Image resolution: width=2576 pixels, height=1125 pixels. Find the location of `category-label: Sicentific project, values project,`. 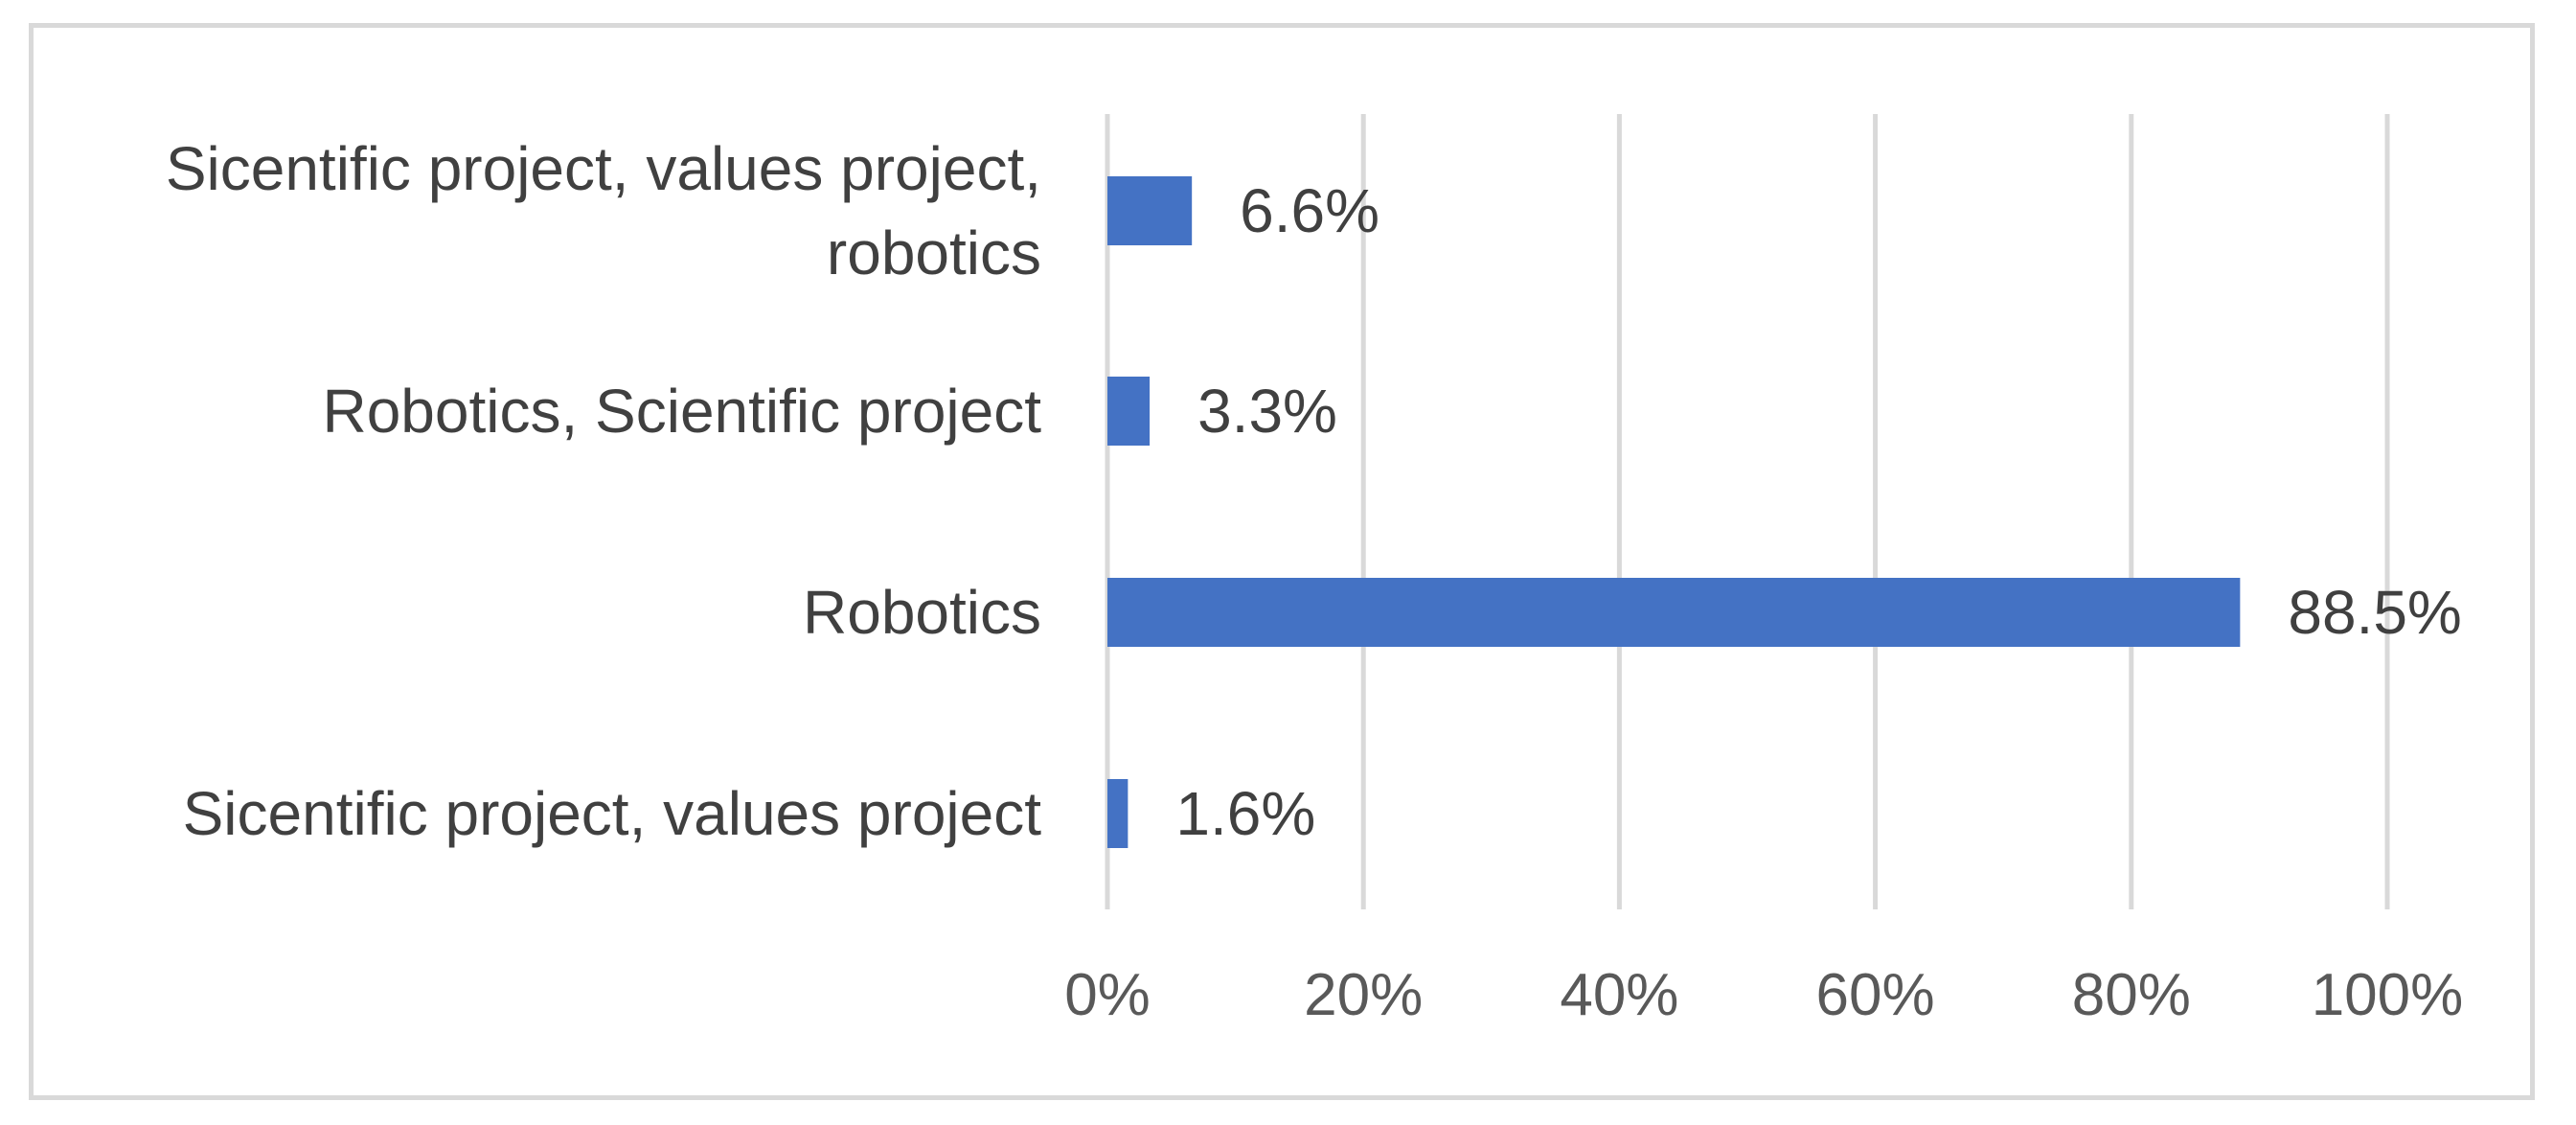

category-label: Sicentific project, values project, is located at coordinates (603, 169).